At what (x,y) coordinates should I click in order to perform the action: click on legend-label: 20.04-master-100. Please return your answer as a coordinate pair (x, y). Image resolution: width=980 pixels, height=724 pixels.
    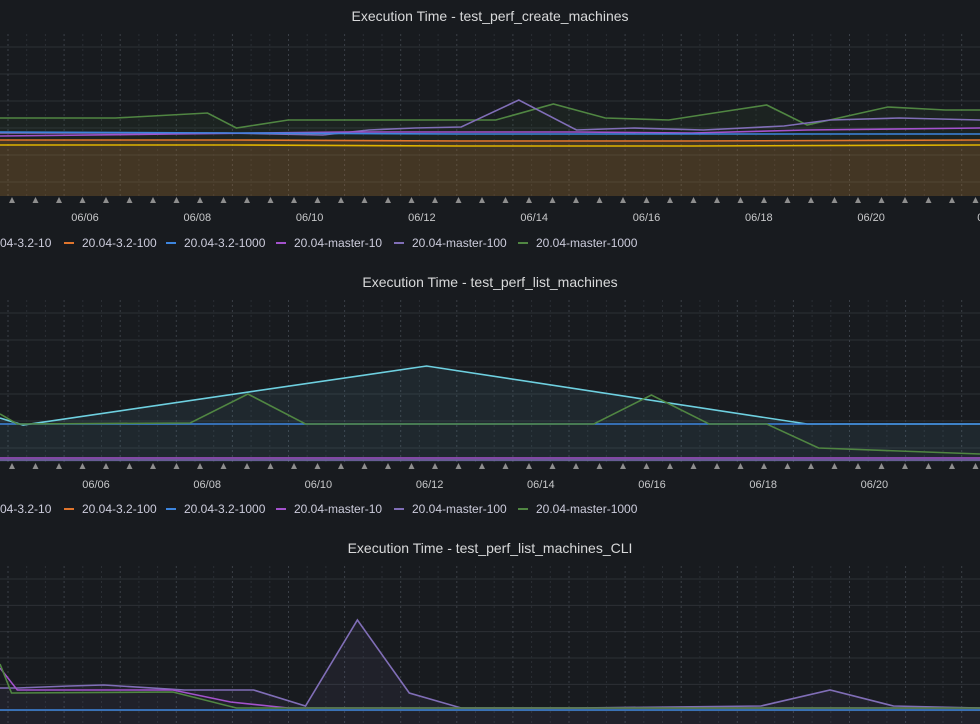
    Looking at the image, I should click on (459, 509).